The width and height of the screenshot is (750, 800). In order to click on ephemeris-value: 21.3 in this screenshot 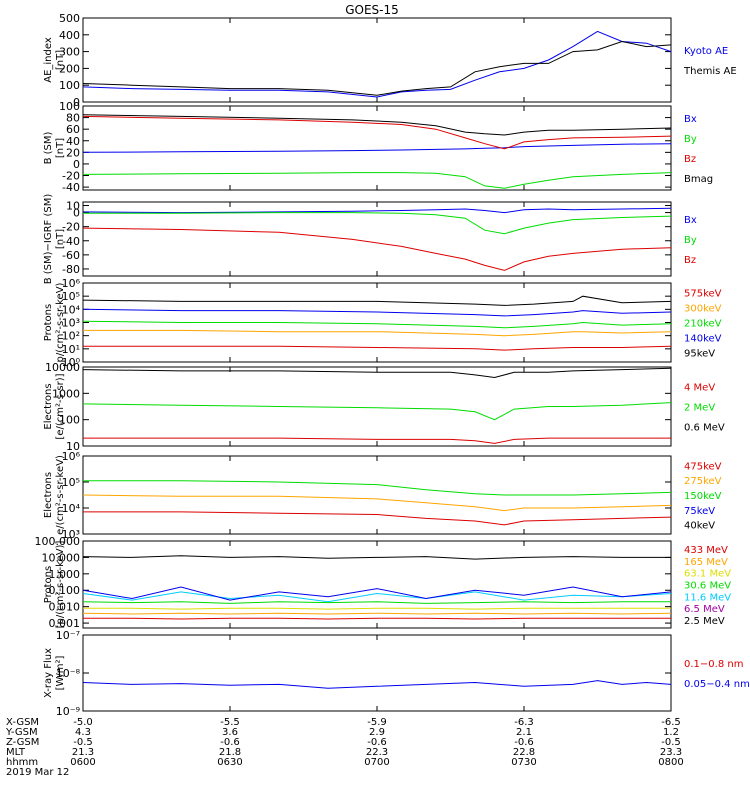, I will do `click(83, 752)`.